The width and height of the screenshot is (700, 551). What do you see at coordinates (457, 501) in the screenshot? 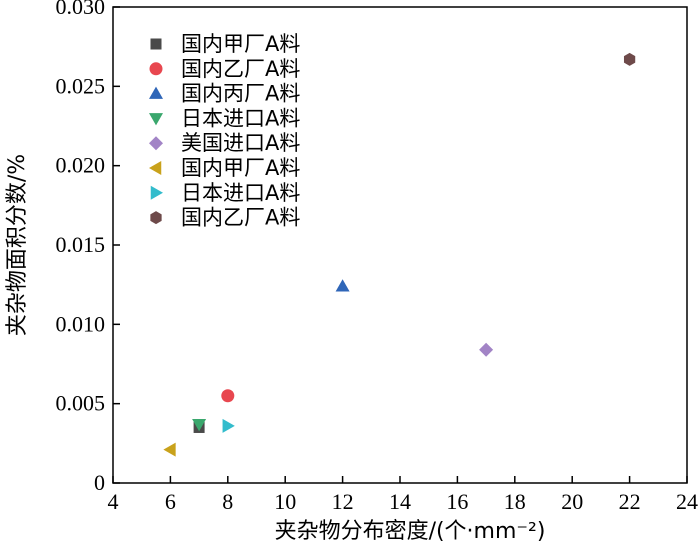
I see `x-tick-label: 16` at bounding box center [457, 501].